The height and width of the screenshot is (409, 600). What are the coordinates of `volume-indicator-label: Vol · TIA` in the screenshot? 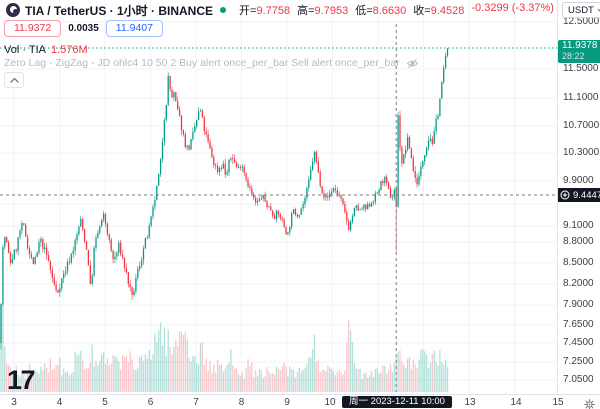 It's located at (25, 50).